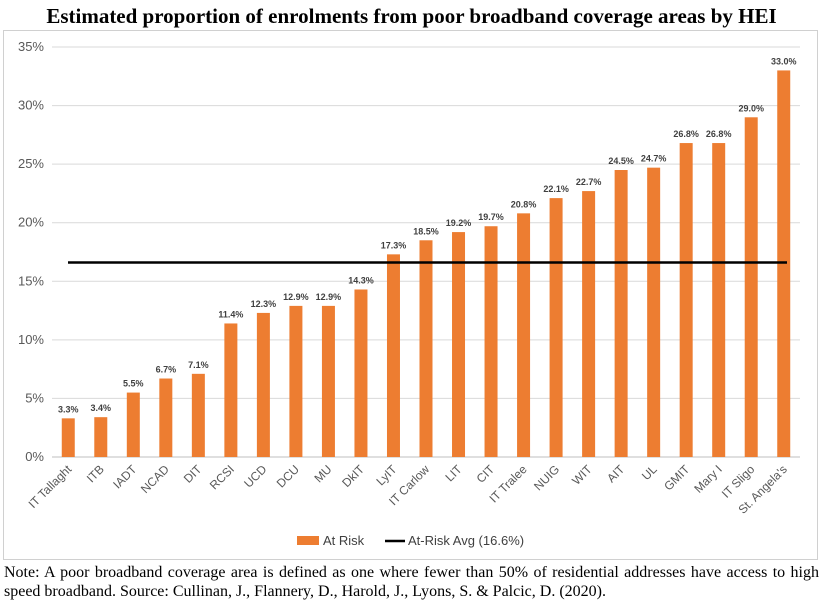  Describe the element at coordinates (486, 474) in the screenshot. I see `x-tick-label: CIT` at that location.